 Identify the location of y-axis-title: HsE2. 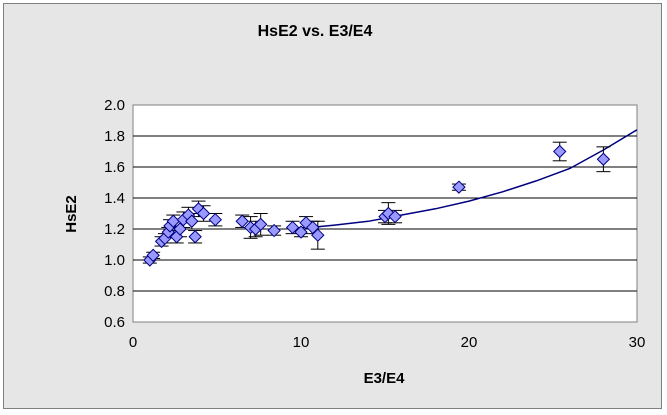
(71, 214).